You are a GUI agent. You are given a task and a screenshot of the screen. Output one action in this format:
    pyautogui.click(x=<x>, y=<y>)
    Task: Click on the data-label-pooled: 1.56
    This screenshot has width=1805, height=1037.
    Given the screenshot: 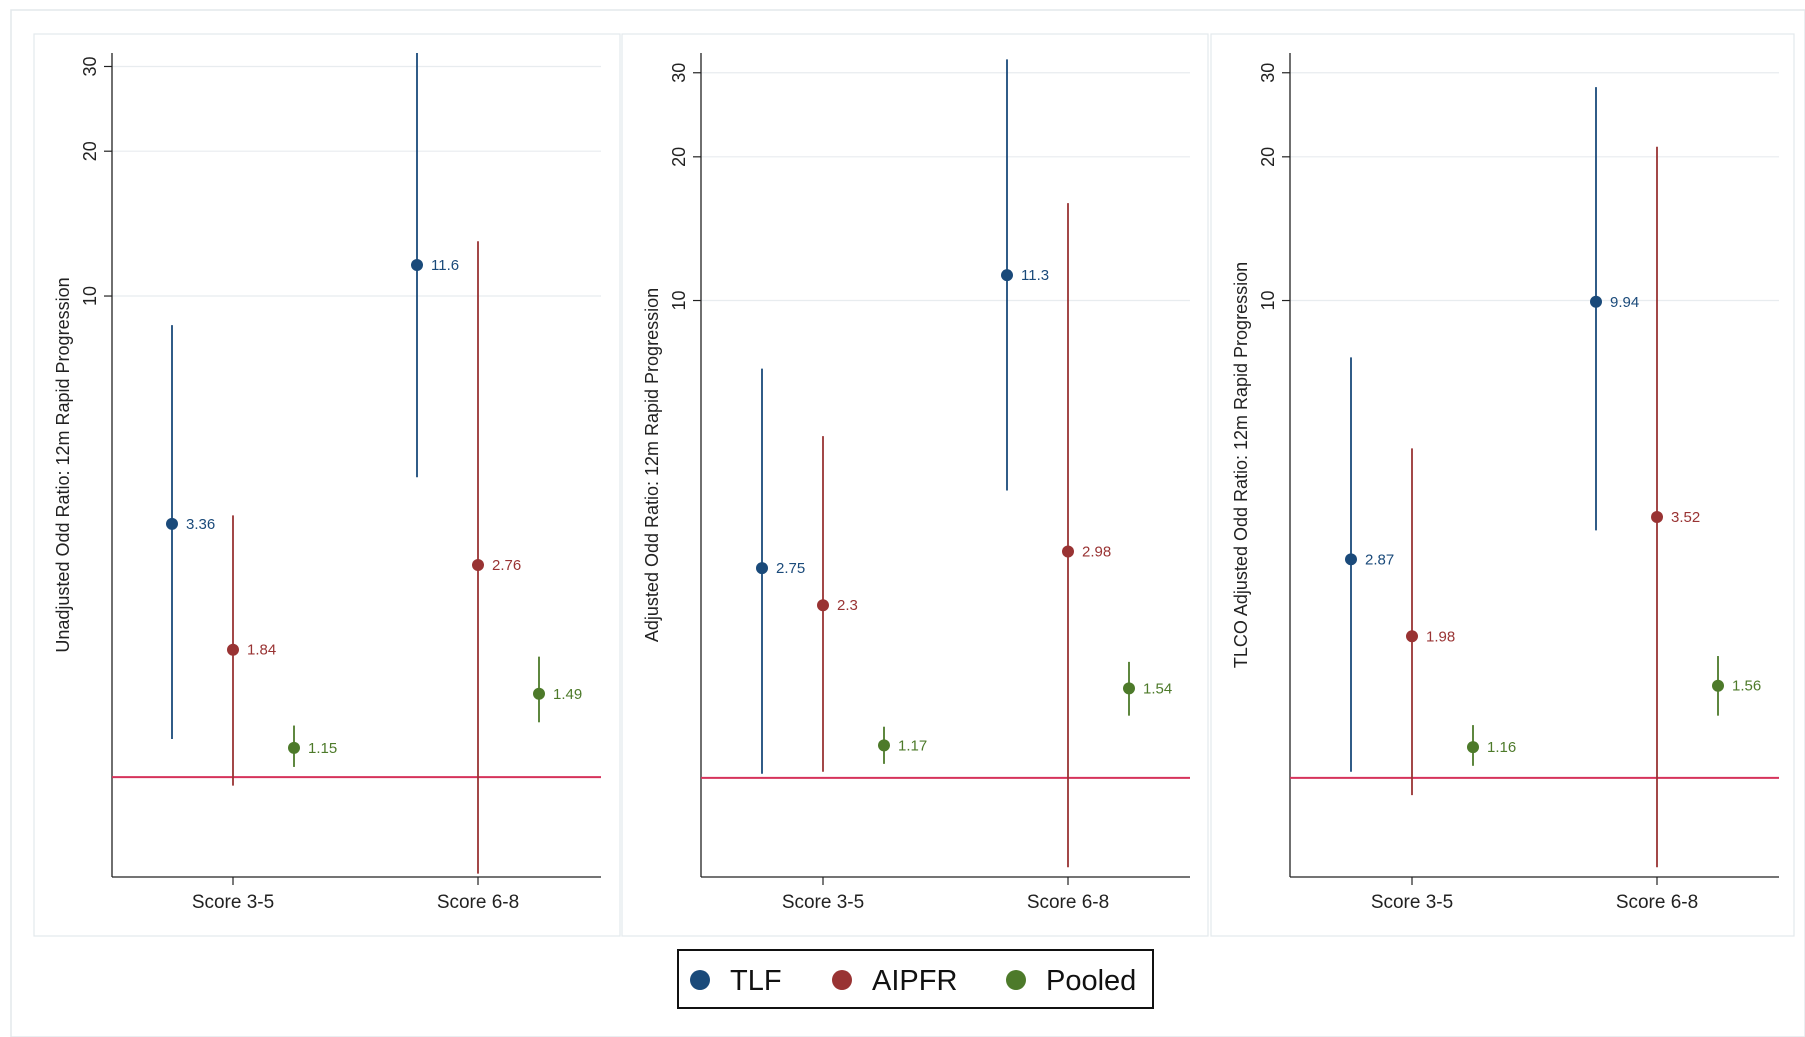 What is the action you would take?
    pyautogui.click(x=1746, y=686)
    